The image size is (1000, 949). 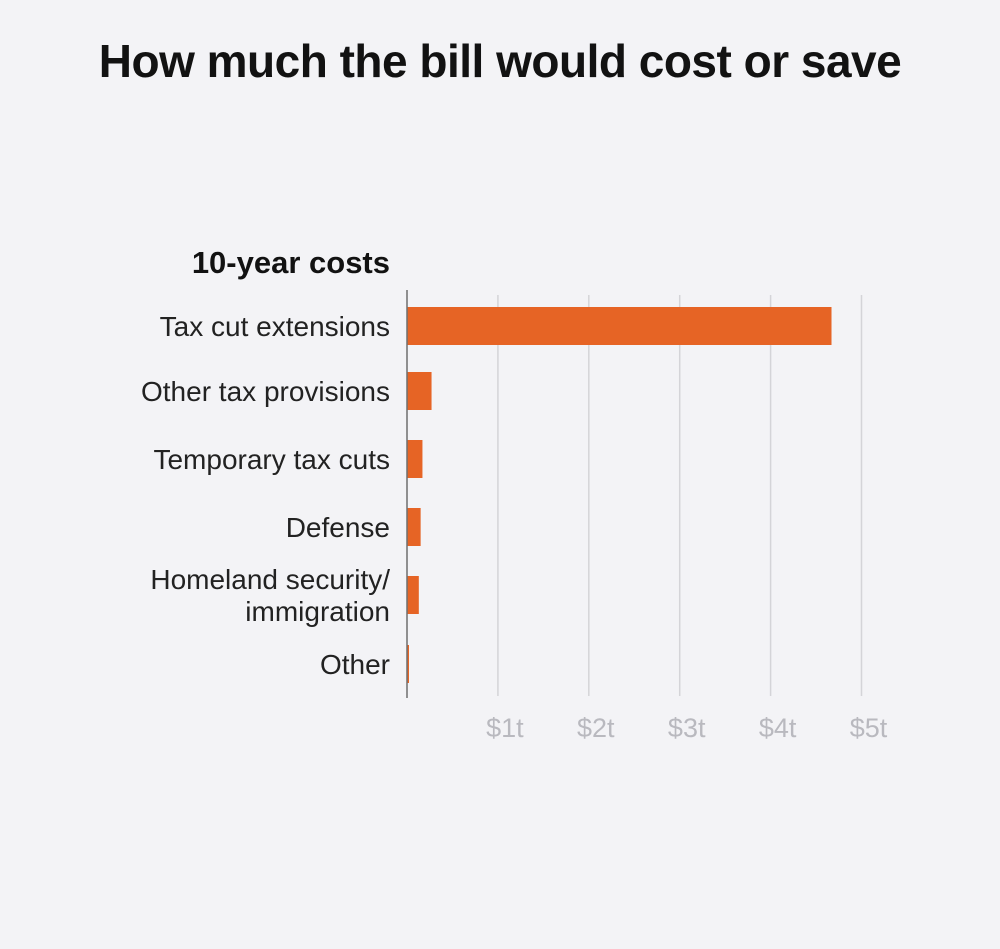 What do you see at coordinates (505, 728) in the screenshot?
I see `x-tick-label: $1t` at bounding box center [505, 728].